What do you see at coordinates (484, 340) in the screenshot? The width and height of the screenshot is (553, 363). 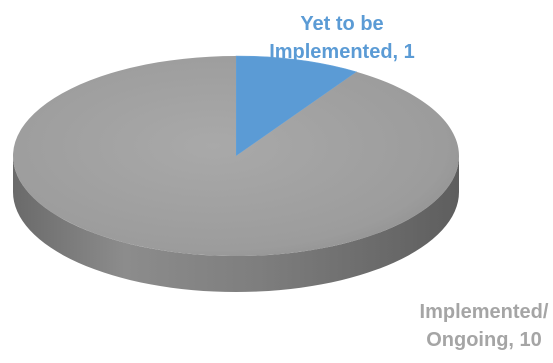 I see `data-label-2-line-2: Ongoing, 10` at bounding box center [484, 340].